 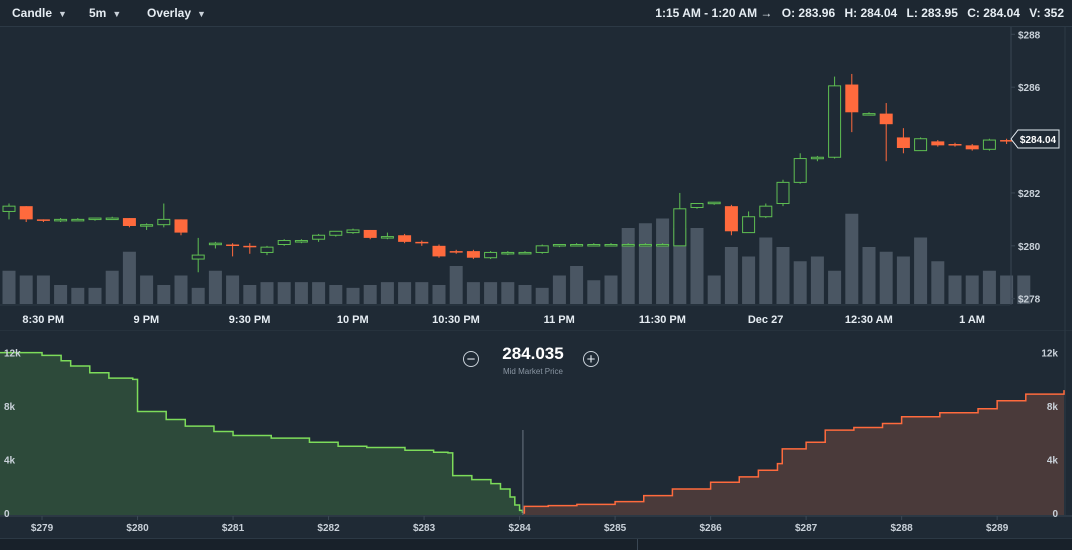 What do you see at coordinates (39, 13) in the screenshot?
I see `chart-type-dropdown: Candle ▼` at bounding box center [39, 13].